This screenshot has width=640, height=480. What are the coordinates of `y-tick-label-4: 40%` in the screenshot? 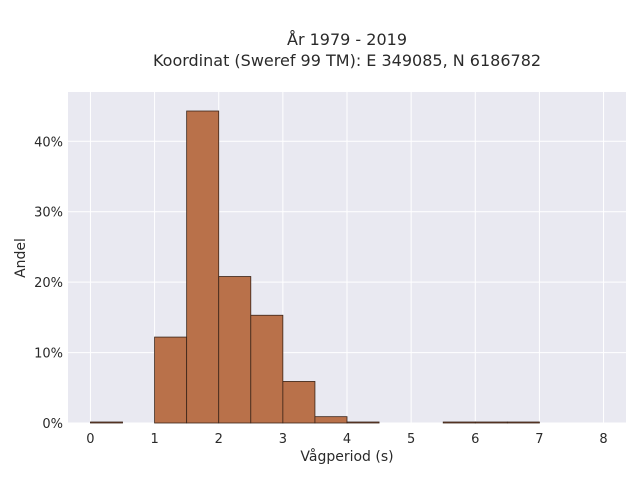 It's located at (48, 142).